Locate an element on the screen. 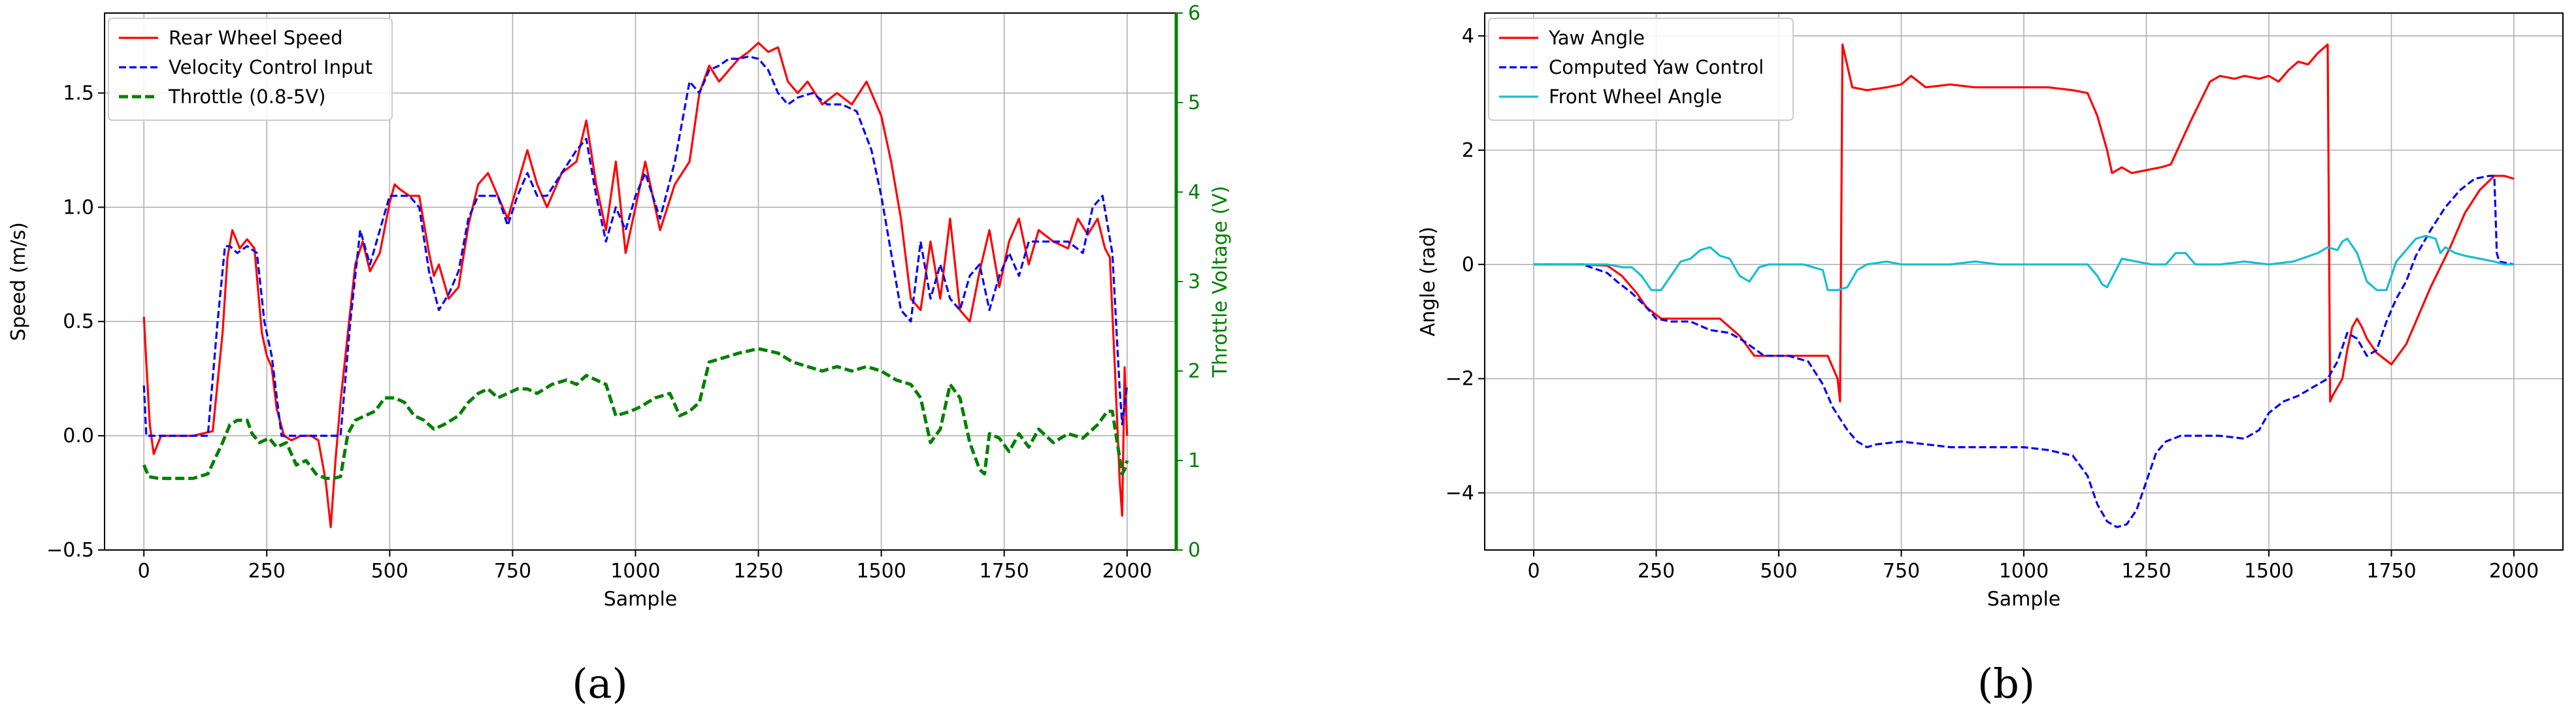  panel-b-legend-box is located at coordinates (1641, 69).